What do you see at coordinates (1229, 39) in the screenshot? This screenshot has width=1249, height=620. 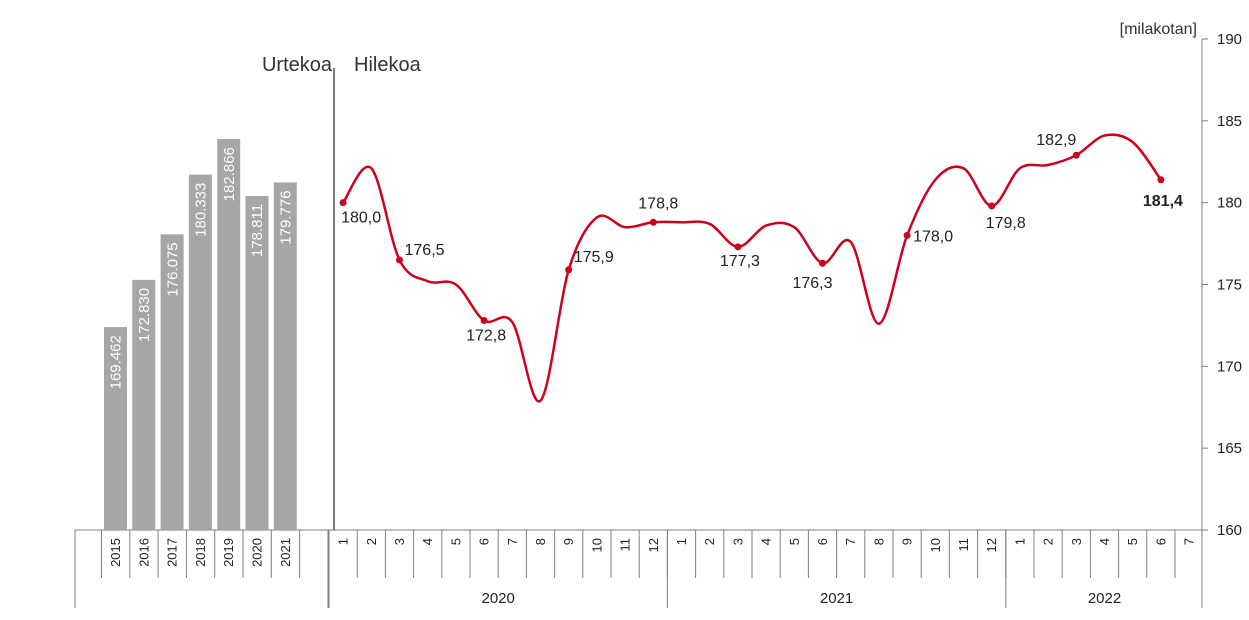 I see `y-tick-label: 190` at bounding box center [1229, 39].